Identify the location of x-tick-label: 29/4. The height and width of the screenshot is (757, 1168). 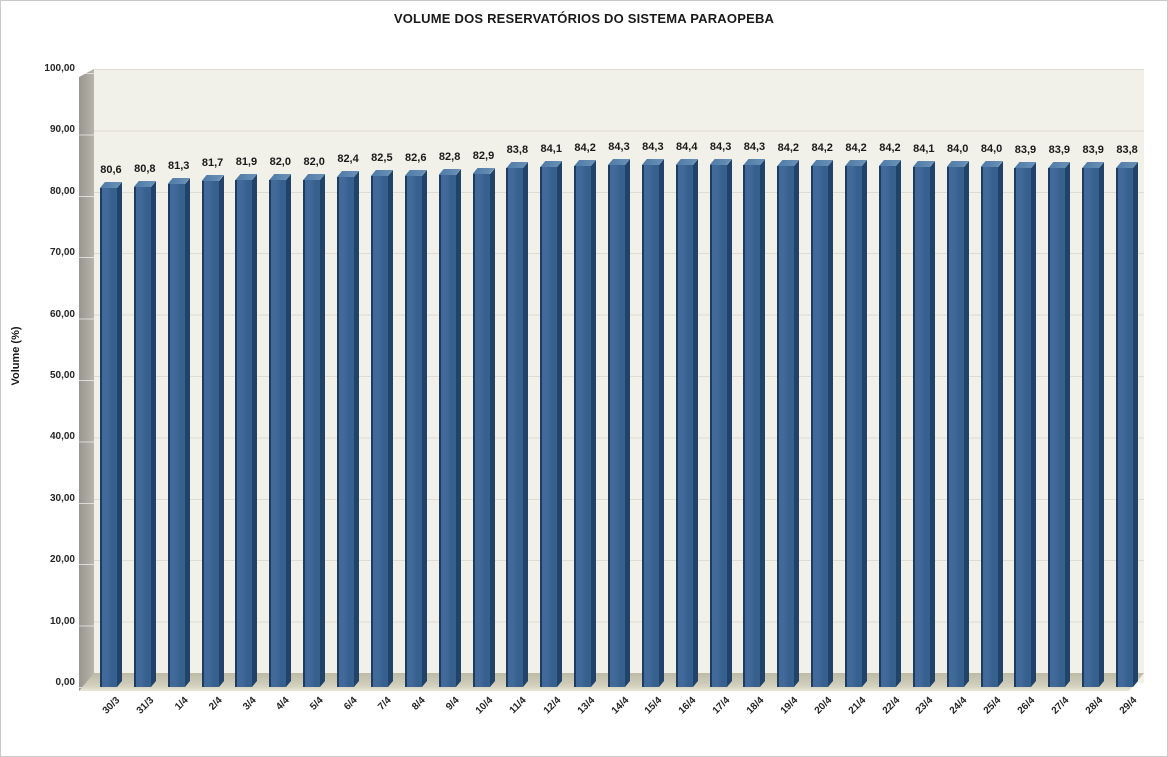
(1128, 706).